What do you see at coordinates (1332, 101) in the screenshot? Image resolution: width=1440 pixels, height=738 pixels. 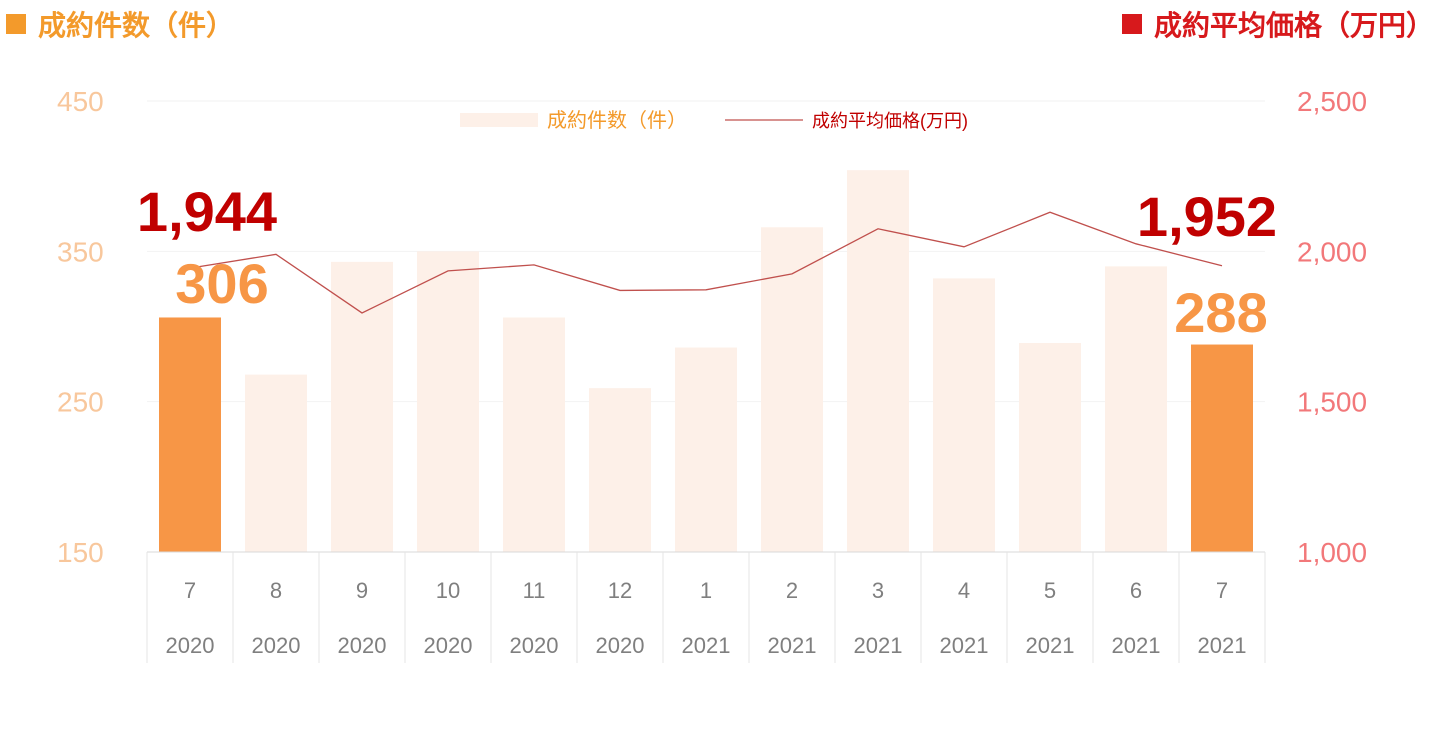 I see `right-tick-label: 2,500` at bounding box center [1332, 101].